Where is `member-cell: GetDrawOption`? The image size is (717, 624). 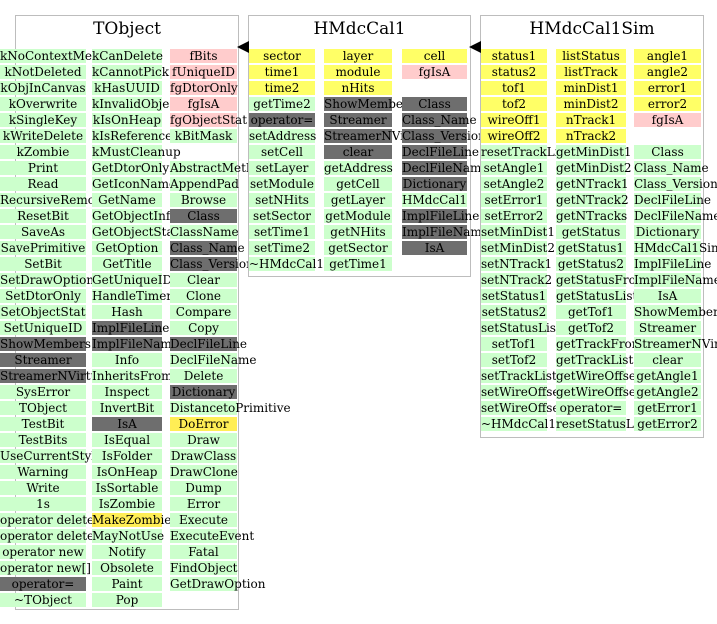
member-cell: GetDrawOption is located at coordinates (218, 584).